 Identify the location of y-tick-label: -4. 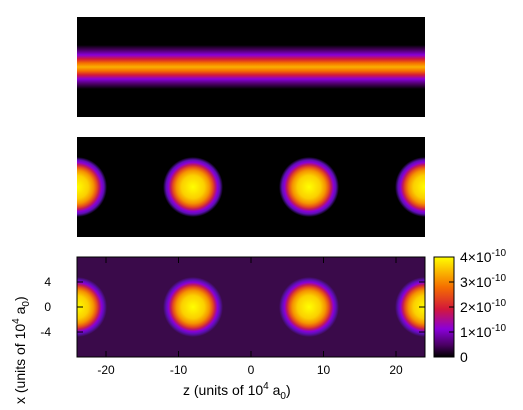
(45, 332).